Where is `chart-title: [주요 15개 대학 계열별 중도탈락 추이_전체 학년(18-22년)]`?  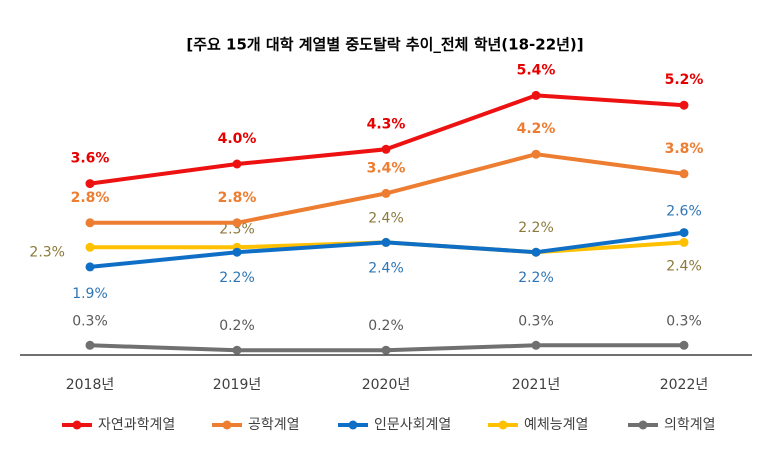 chart-title: [주요 15개 대학 계열별 중도탈락 추이_전체 학년(18-22년)] is located at coordinates (384, 45).